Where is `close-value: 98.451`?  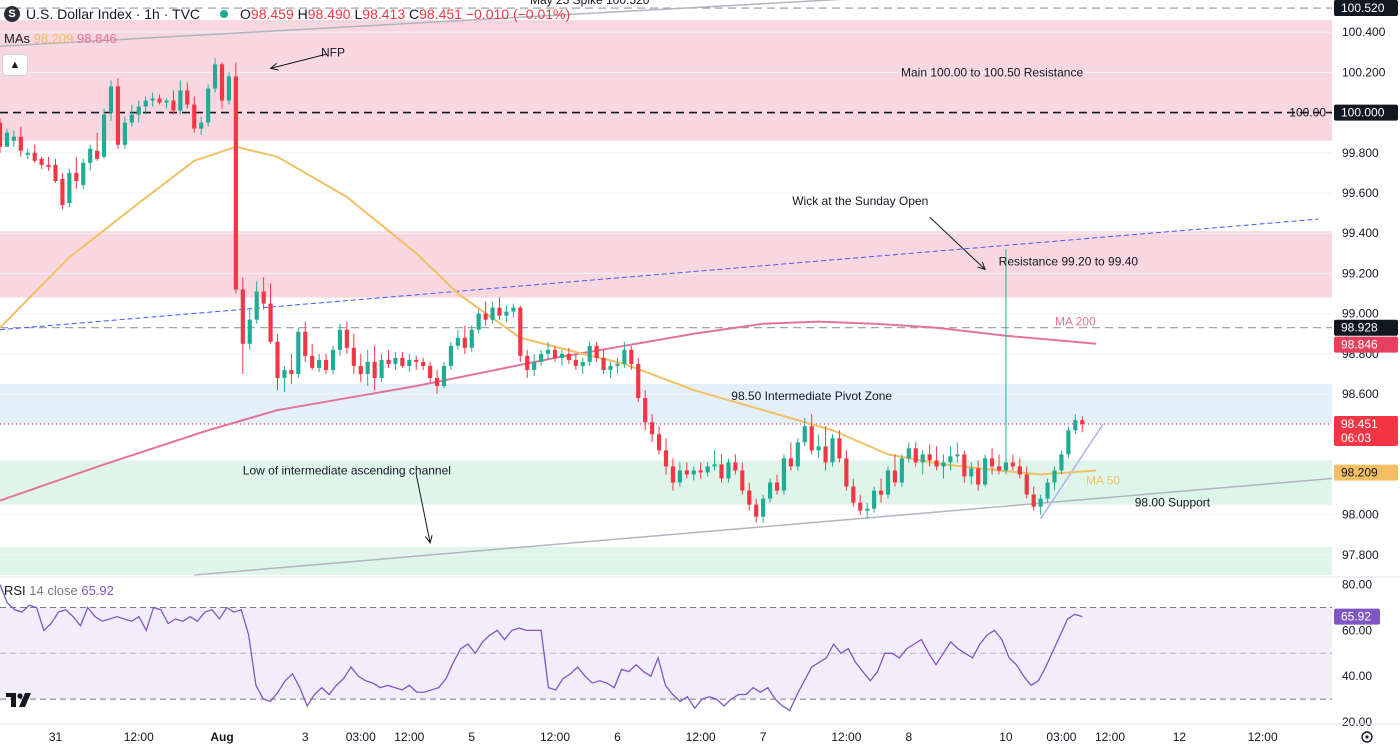
close-value: 98.451 is located at coordinates (440, 14).